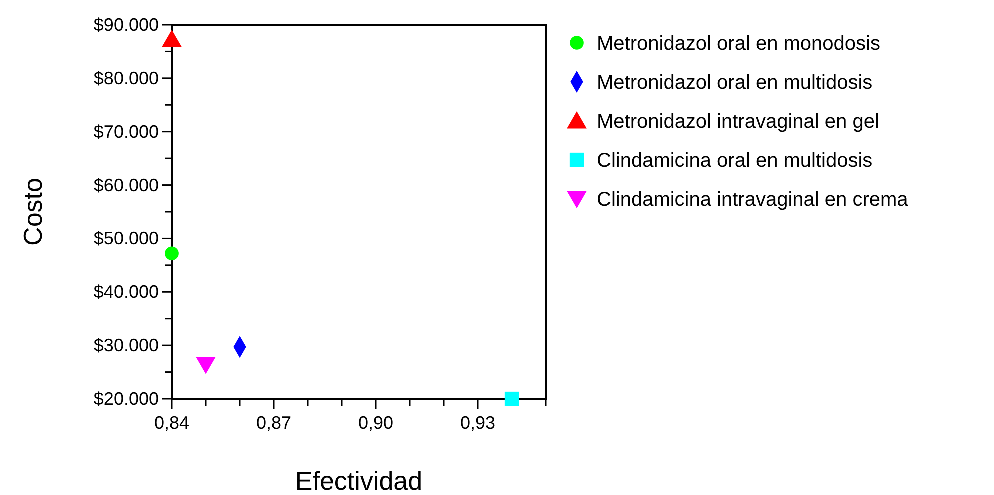 Image resolution: width=994 pixels, height=495 pixels. I want to click on y-tick-label: $70.000, so click(126, 132).